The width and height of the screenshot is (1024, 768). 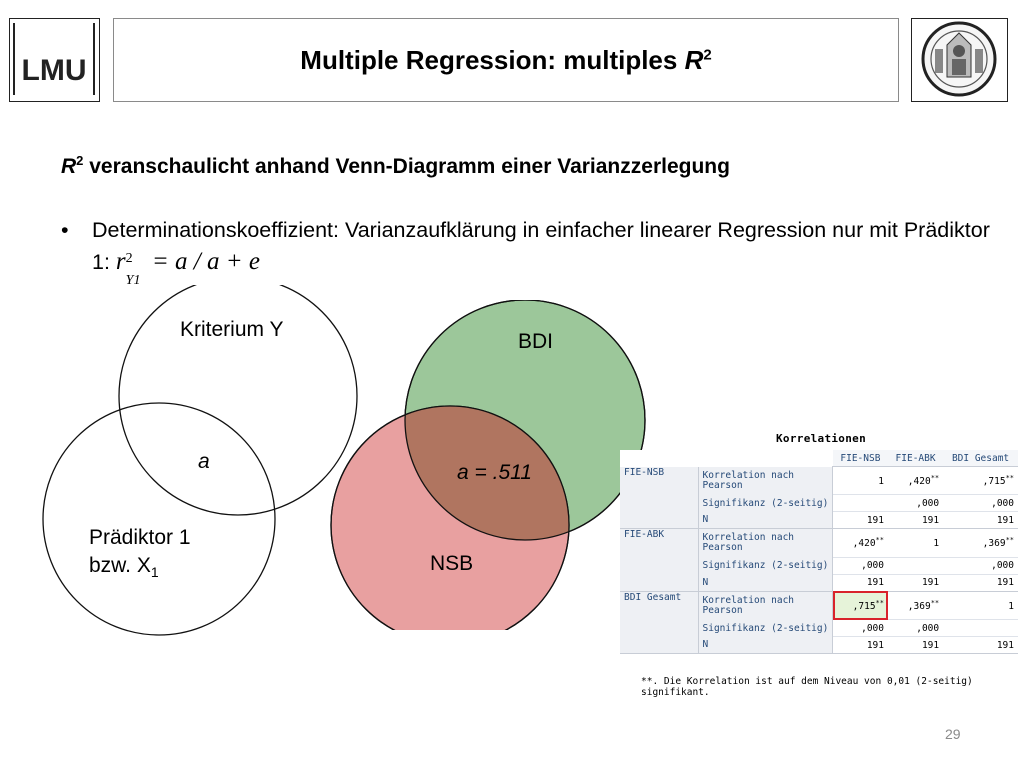 I want to click on overlap-value-label: a = .511, so click(x=494, y=472).